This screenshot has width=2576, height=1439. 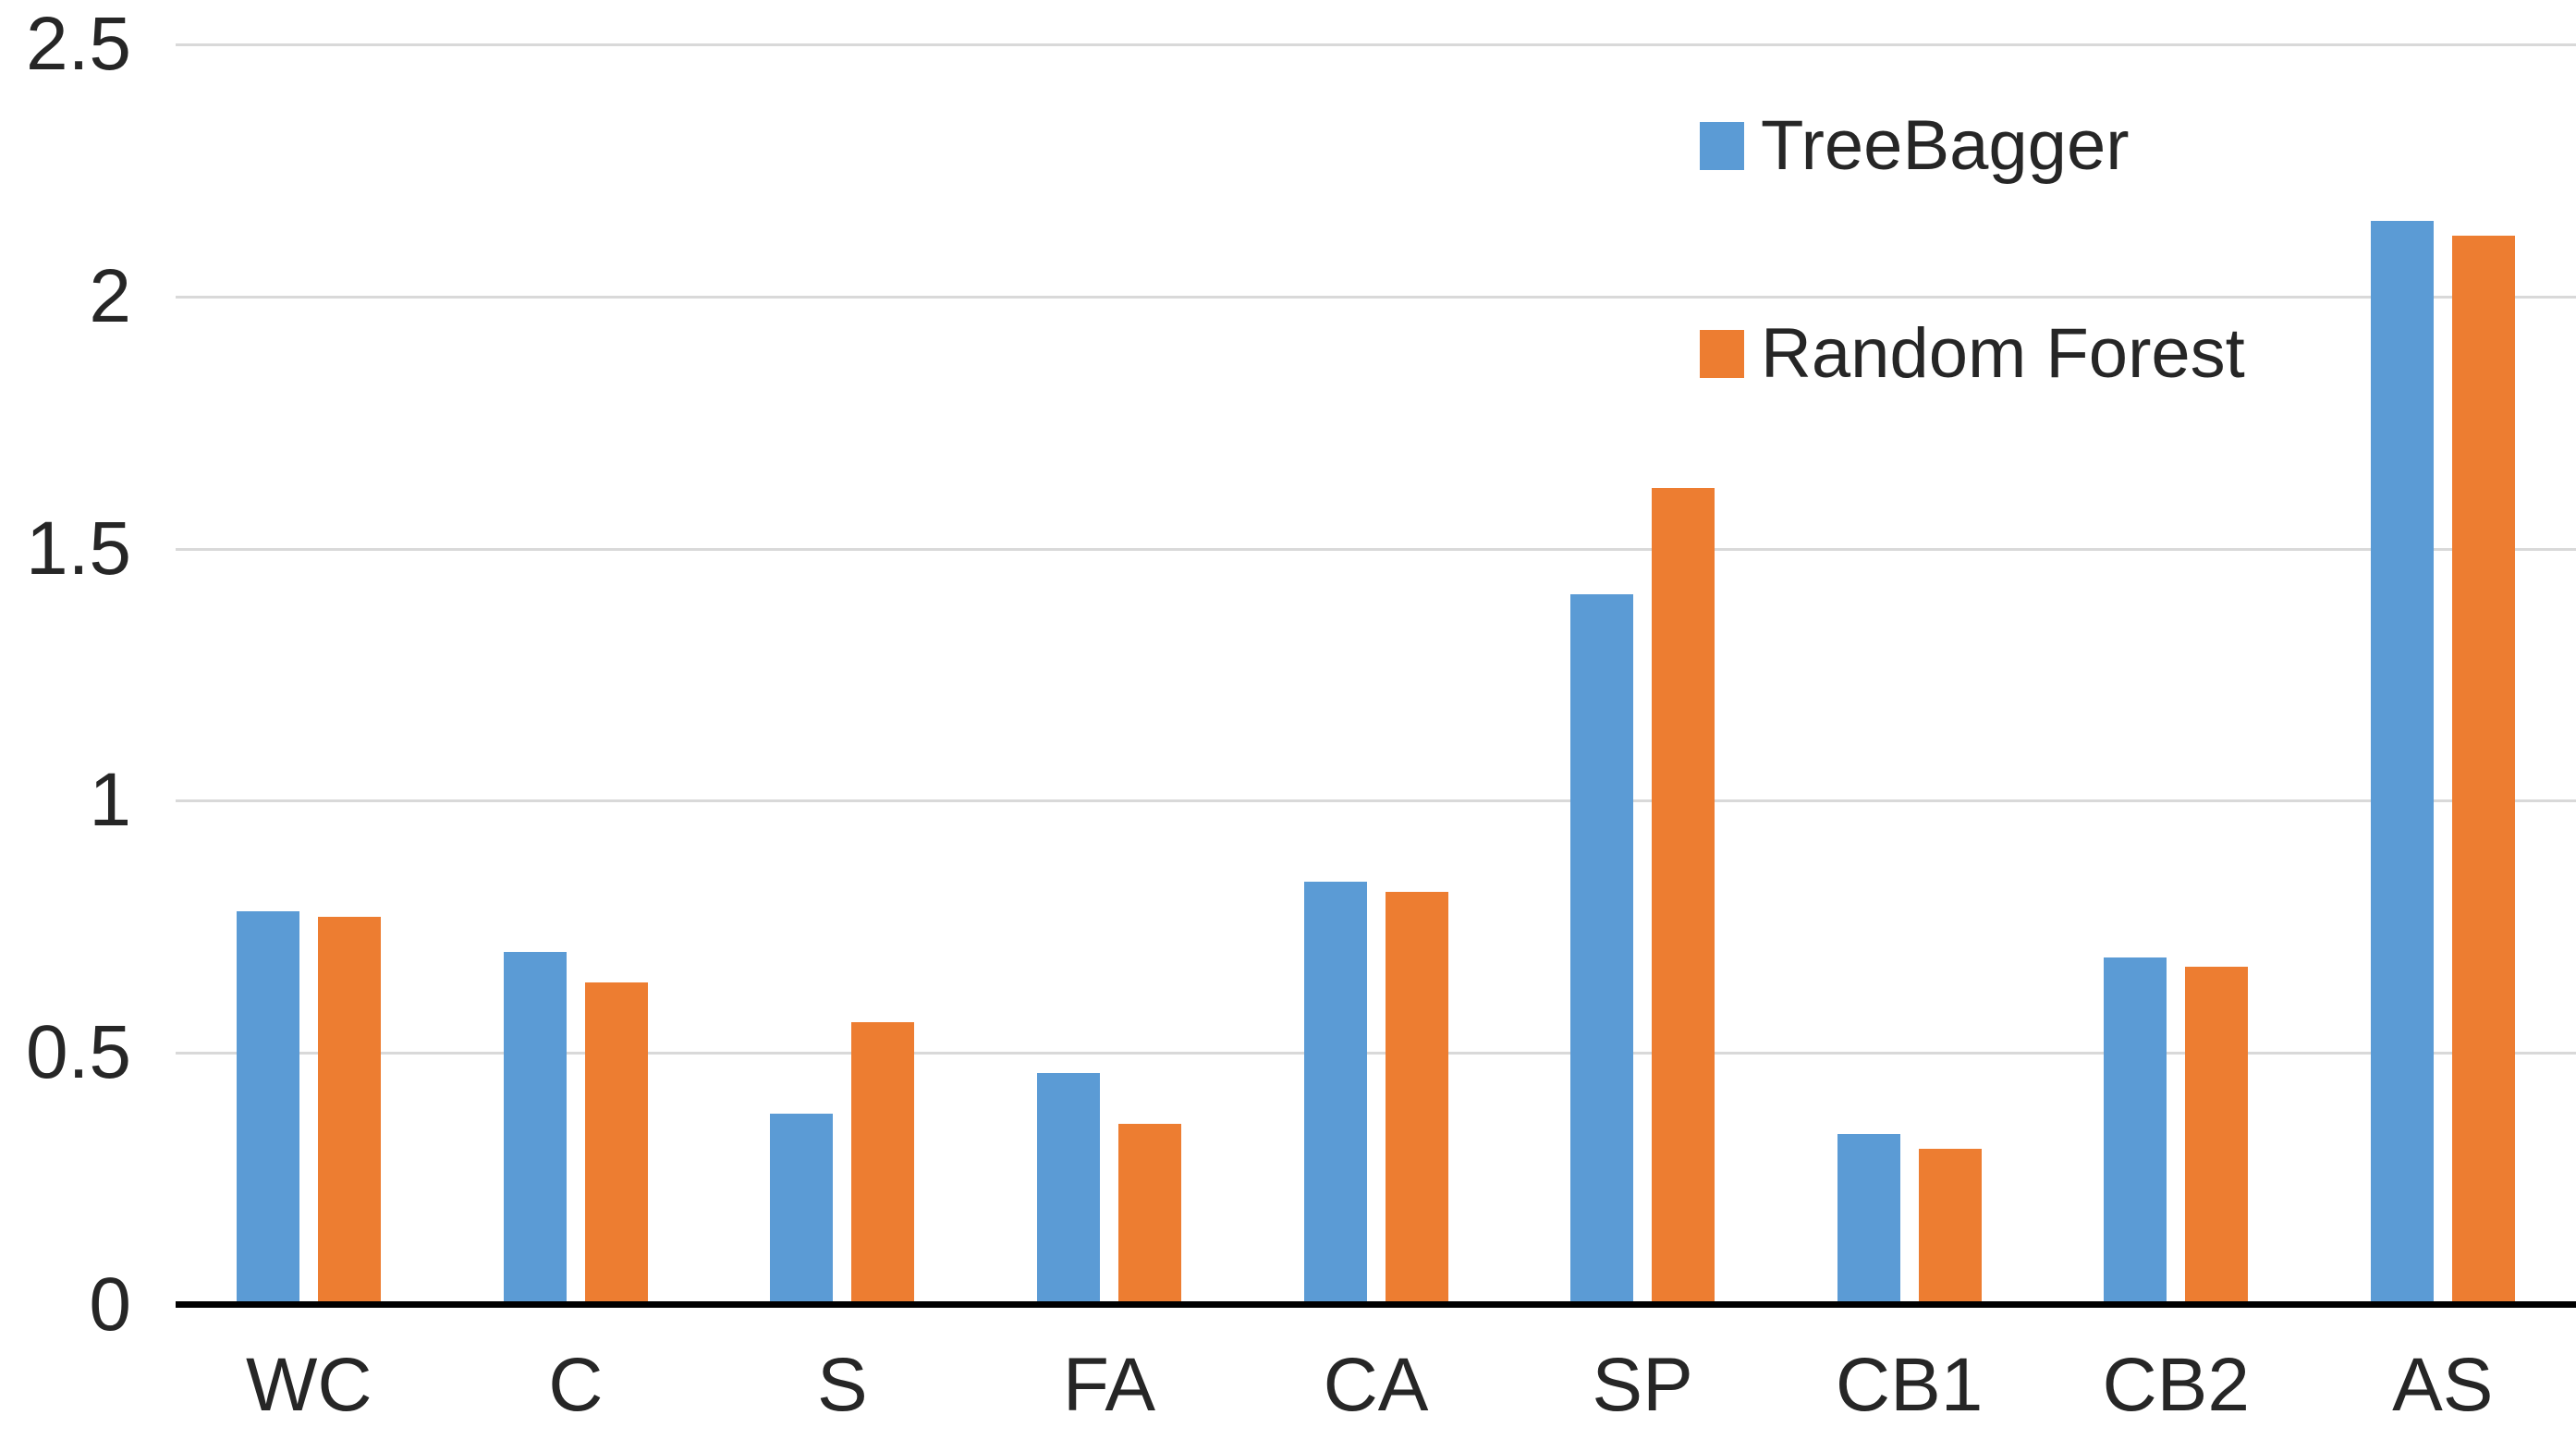 What do you see at coordinates (1642, 674) in the screenshot?
I see `bar-group-sp` at bounding box center [1642, 674].